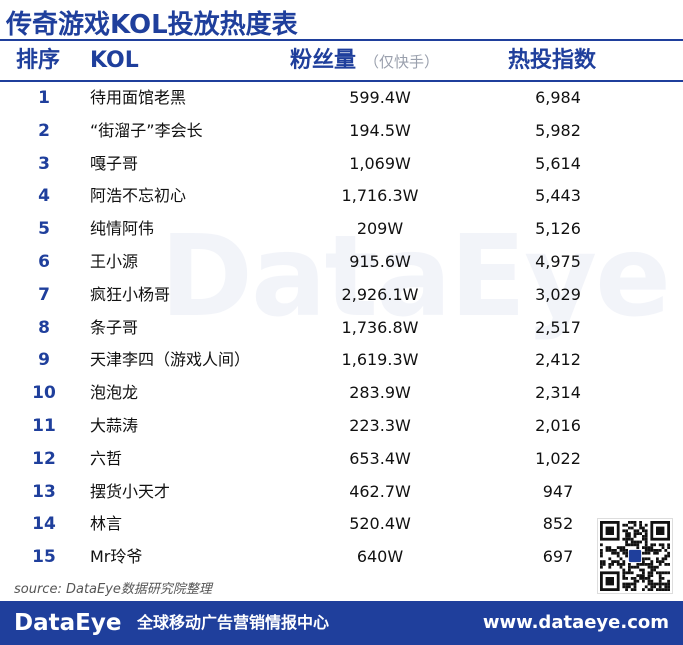 Image resolution: width=683 pixels, height=645 pixels. What do you see at coordinates (44, 294) in the screenshot?
I see `rank-cell: 7` at bounding box center [44, 294].